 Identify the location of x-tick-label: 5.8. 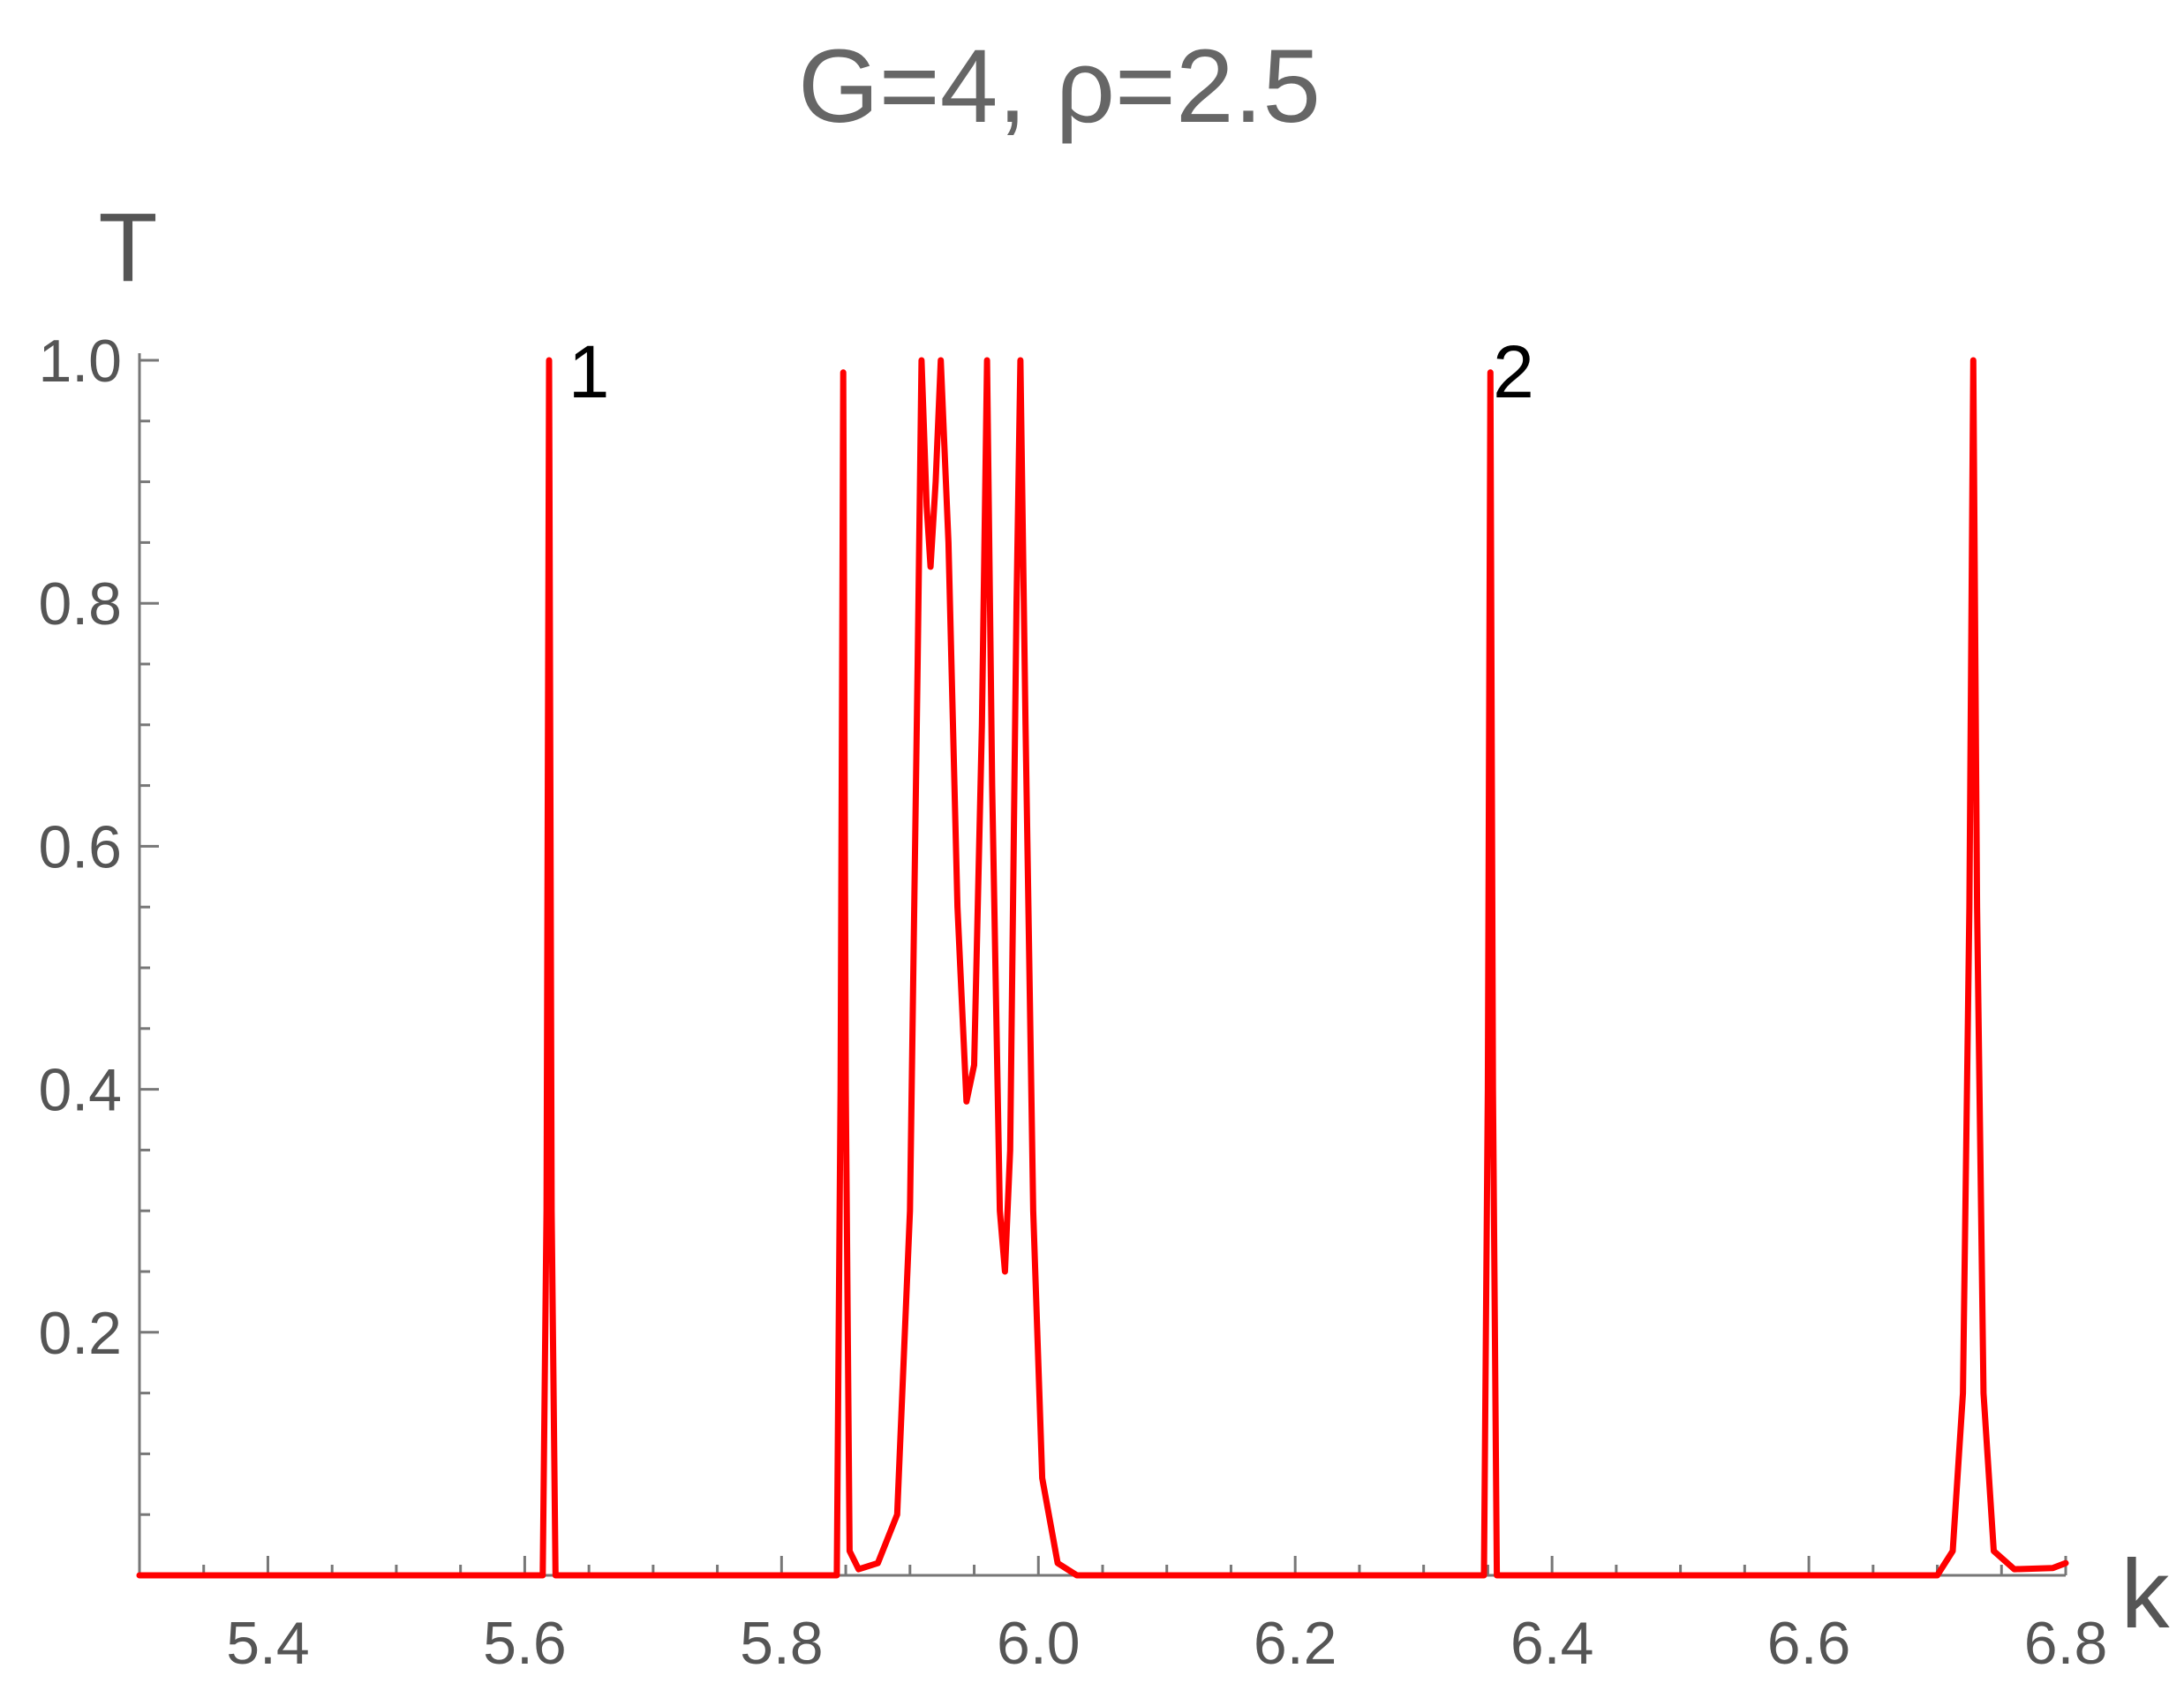
(782, 1643).